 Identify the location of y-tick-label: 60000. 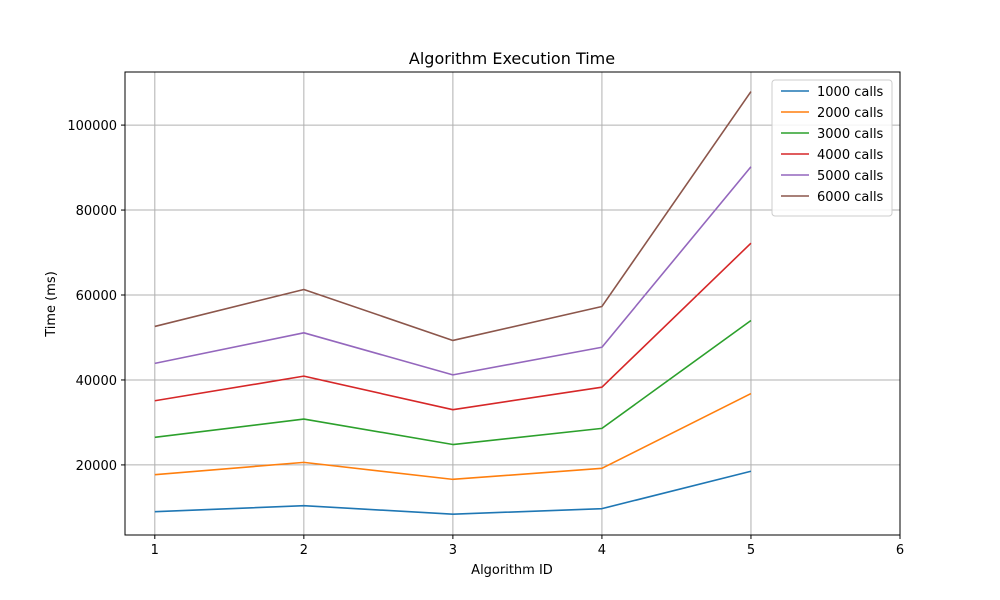
(96, 296).